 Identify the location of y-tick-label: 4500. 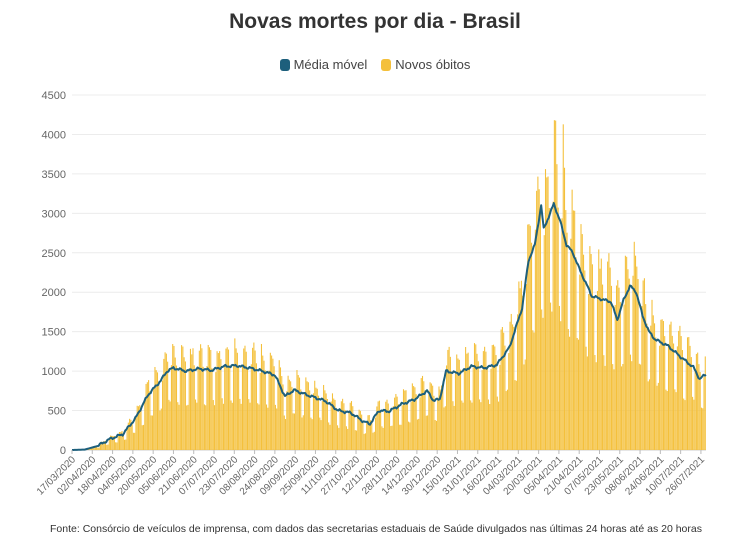
(54, 96).